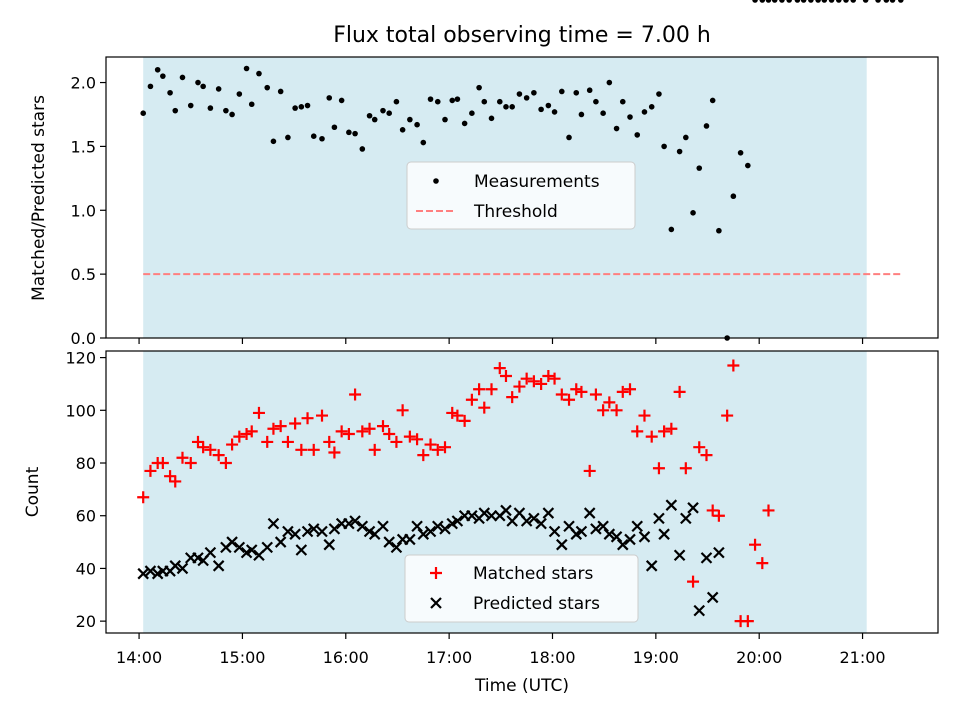 The width and height of the screenshot is (960, 720). Describe the element at coordinates (537, 182) in the screenshot. I see `legend-measurements-label: Measurements` at that location.